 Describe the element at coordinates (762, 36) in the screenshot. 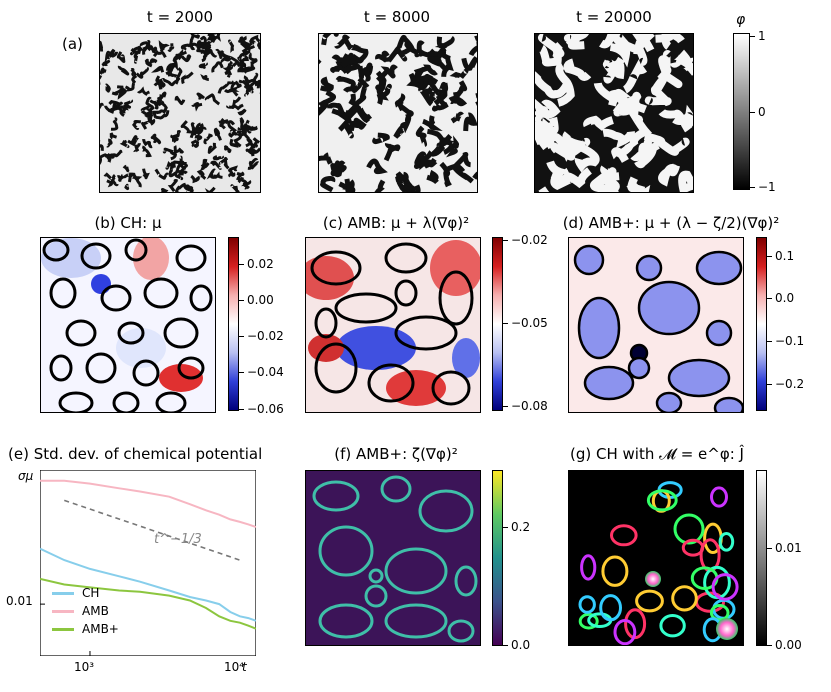

I see `phi-tick-1: 1` at that location.